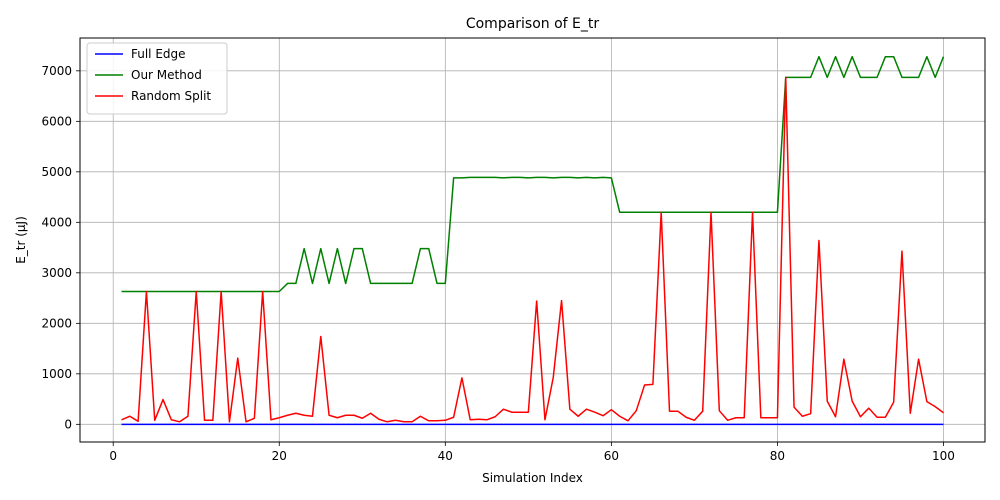 This screenshot has height=500, width=1000. Describe the element at coordinates (56, 121) in the screenshot. I see `y-tick-label: 6000` at that location.